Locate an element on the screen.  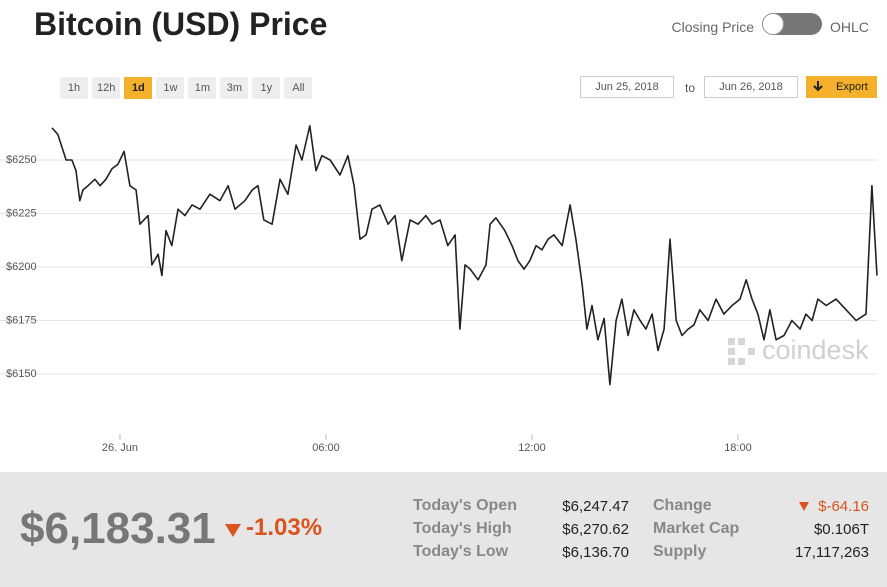
y-tick-label: $6250 is located at coordinates (21, 160).